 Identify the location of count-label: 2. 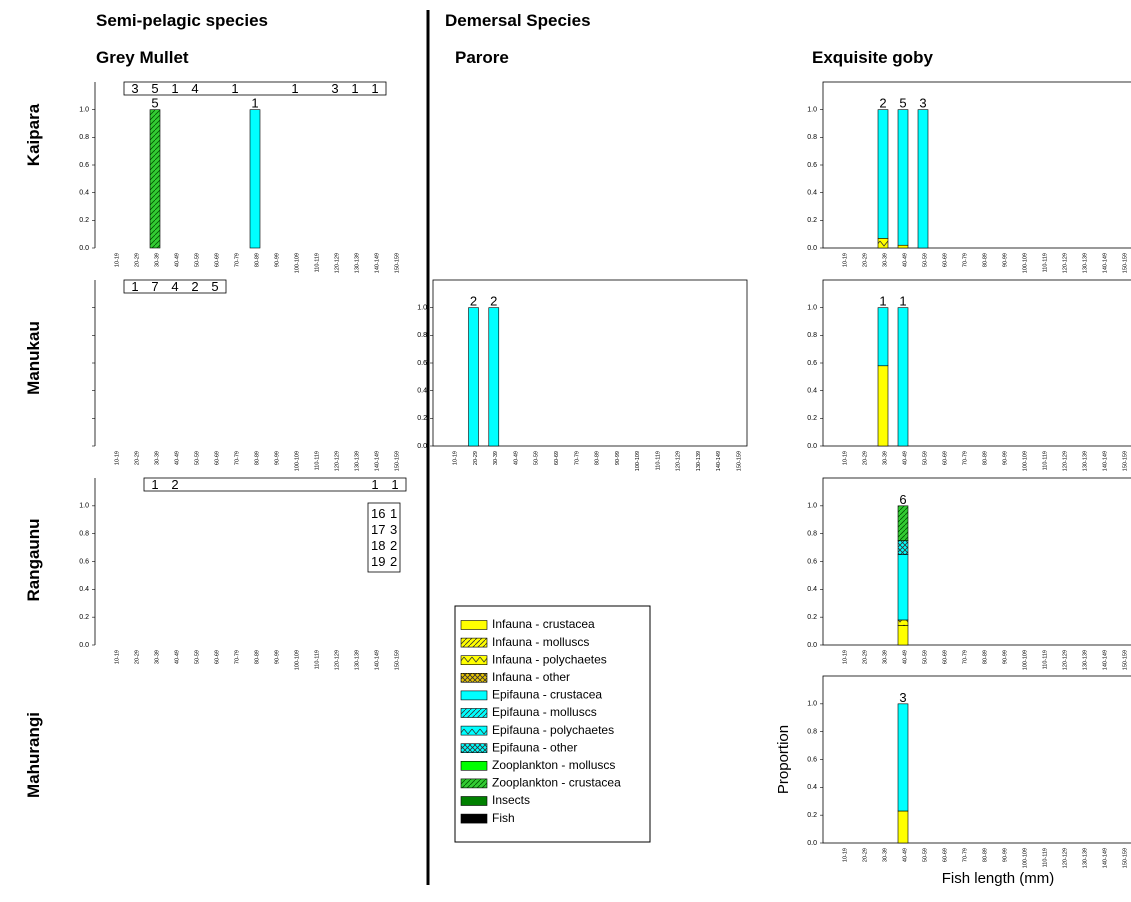
(174, 484).